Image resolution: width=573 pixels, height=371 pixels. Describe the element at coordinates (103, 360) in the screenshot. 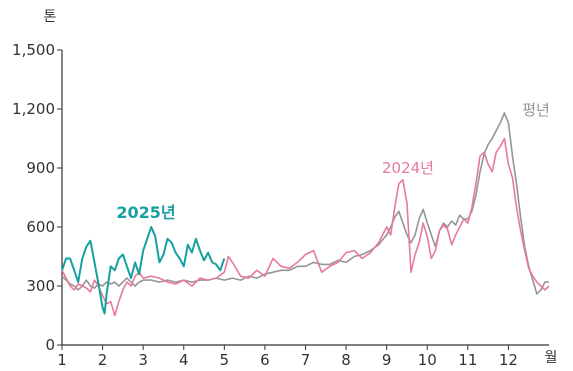

I see `x-tick-label: 2` at that location.